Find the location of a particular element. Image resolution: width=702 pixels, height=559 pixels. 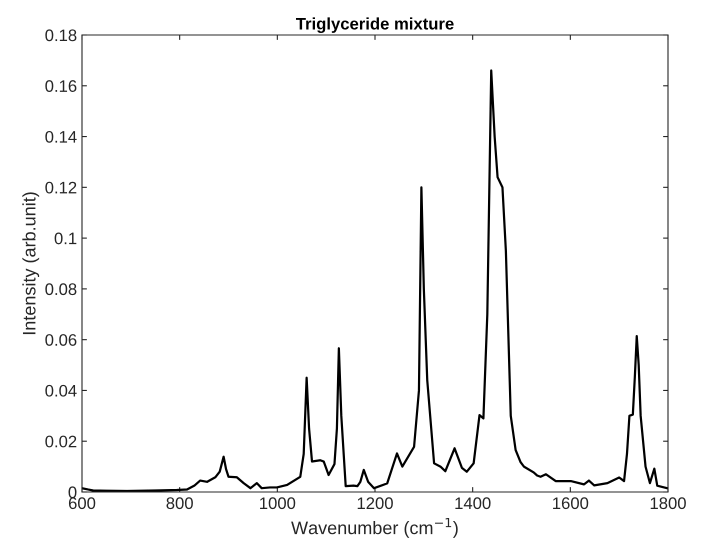

y-axis-title: Intensity (arb.unit) is located at coordinates (31, 263).